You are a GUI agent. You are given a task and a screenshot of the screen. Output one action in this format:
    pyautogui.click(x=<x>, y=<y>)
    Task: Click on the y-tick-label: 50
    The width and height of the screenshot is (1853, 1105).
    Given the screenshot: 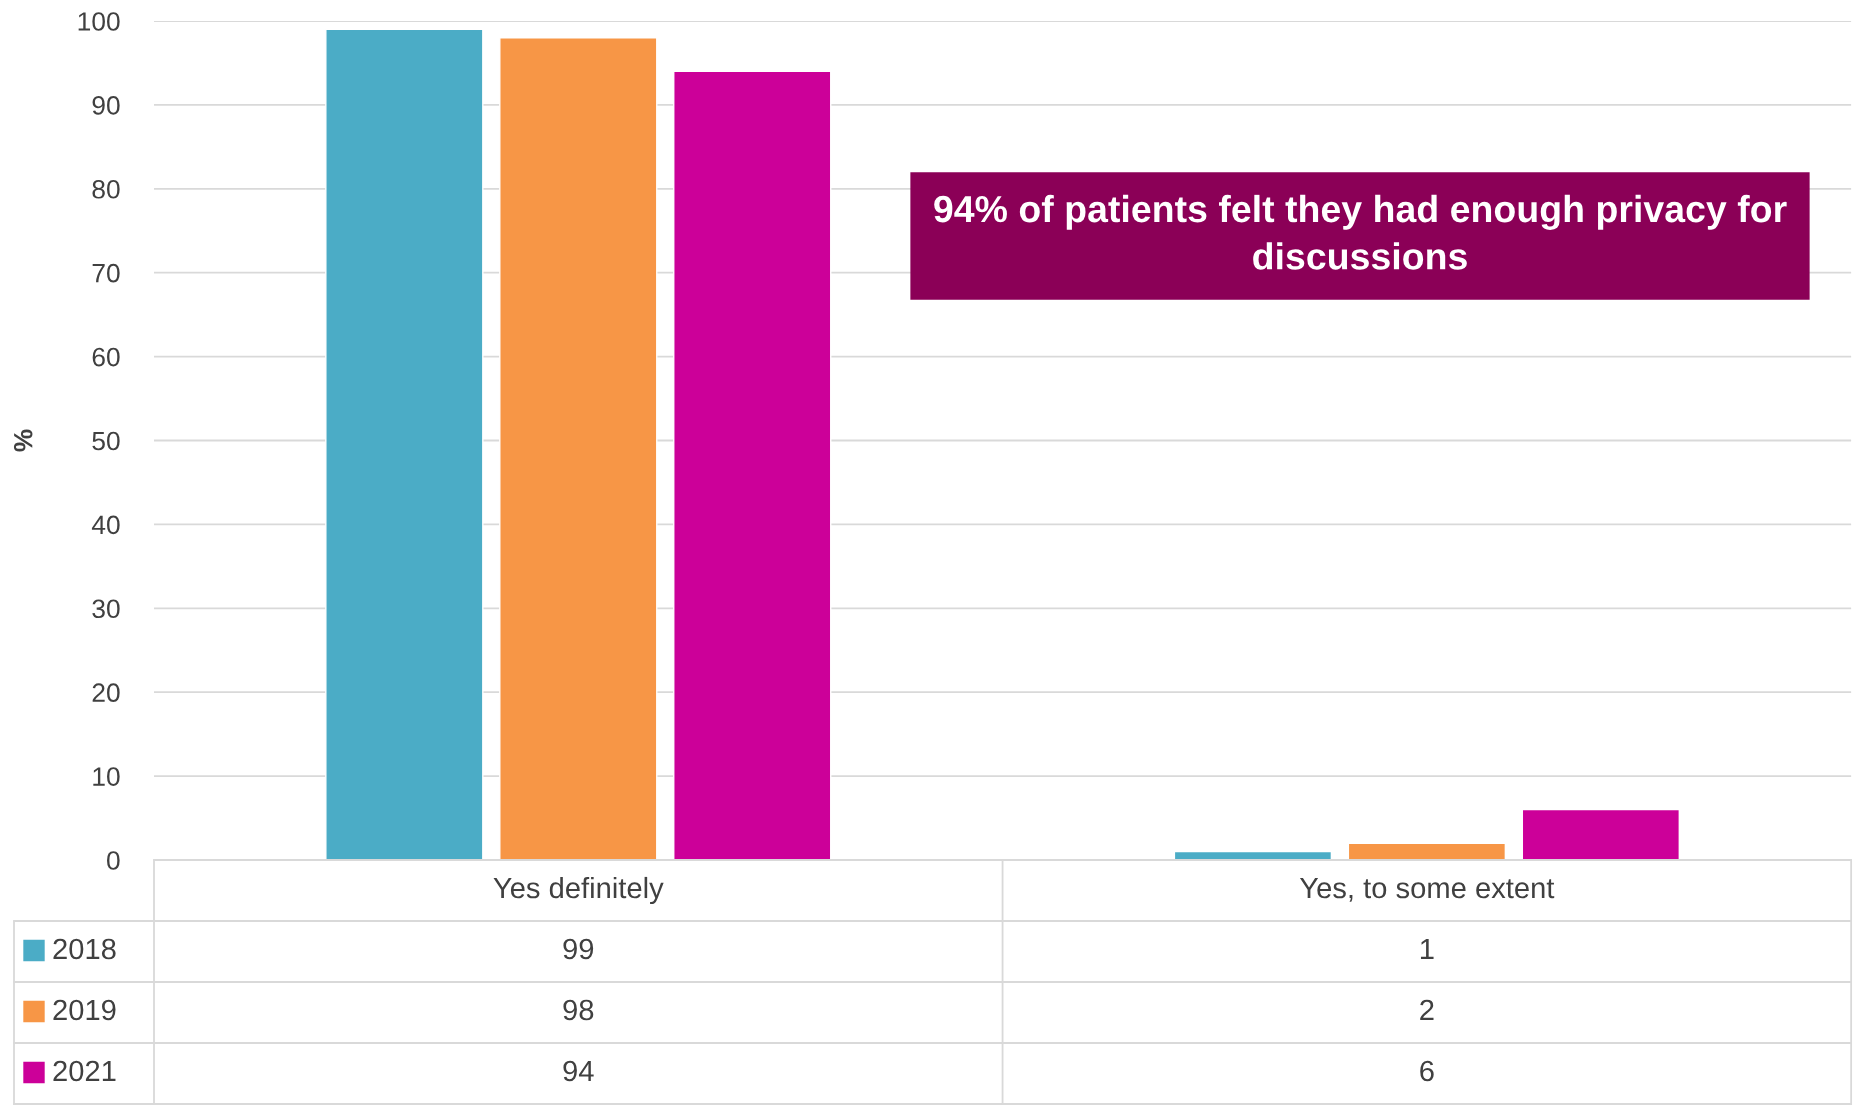 What is the action you would take?
    pyautogui.click(x=106, y=441)
    